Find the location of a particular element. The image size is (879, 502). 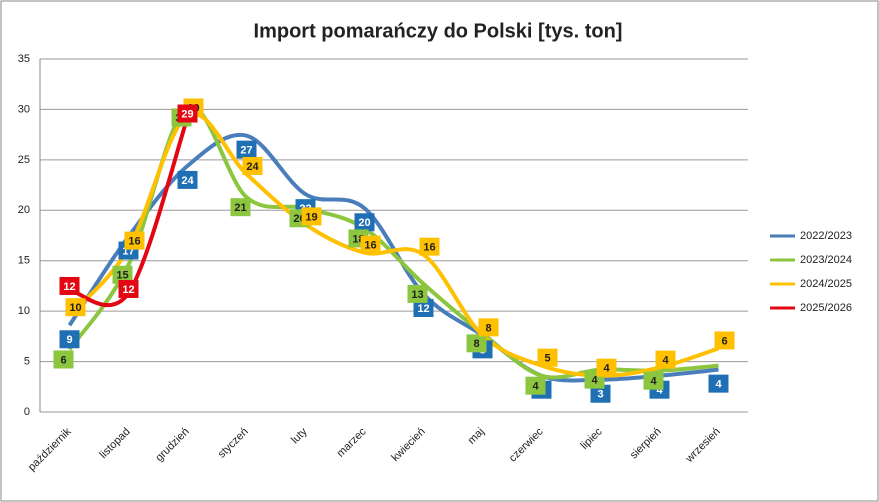

data-label: 15 is located at coordinates (122, 276).